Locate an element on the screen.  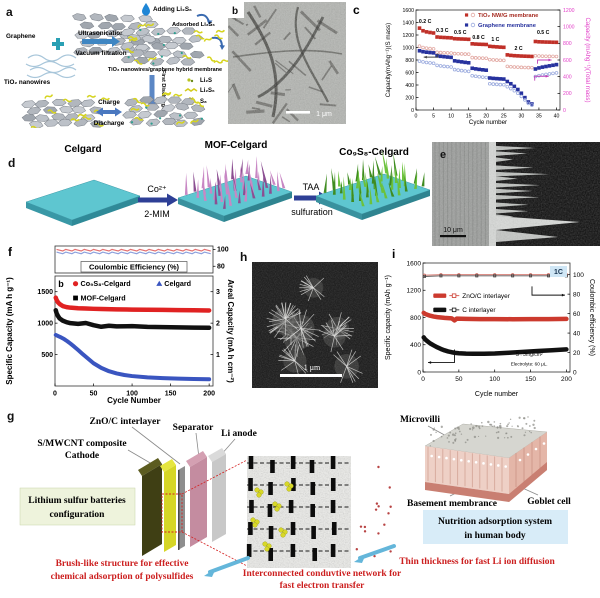
y-tick-label: 1600 is located at coordinates (408, 11).